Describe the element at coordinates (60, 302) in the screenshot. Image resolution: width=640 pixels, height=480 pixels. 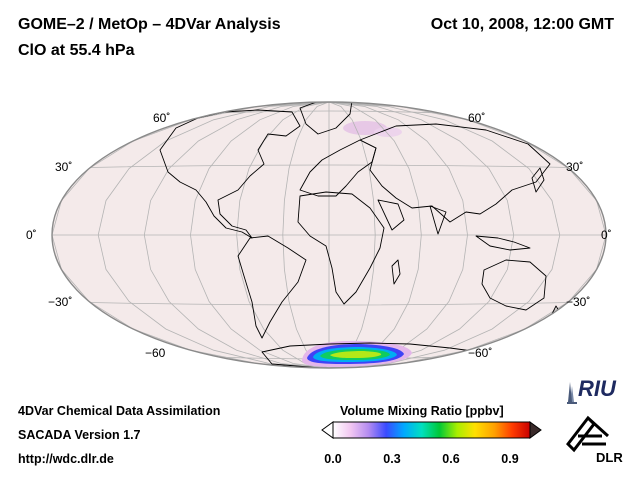
I see `lat-label-left-m30: −30˚` at that location.